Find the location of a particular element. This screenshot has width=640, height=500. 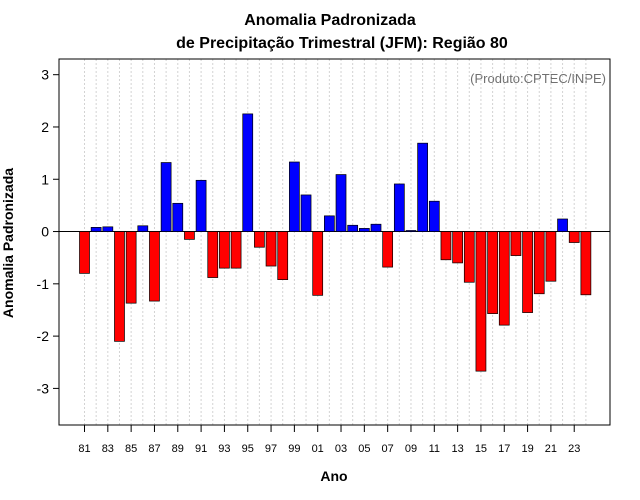

x-tick-label: 95 is located at coordinates (248, 449).